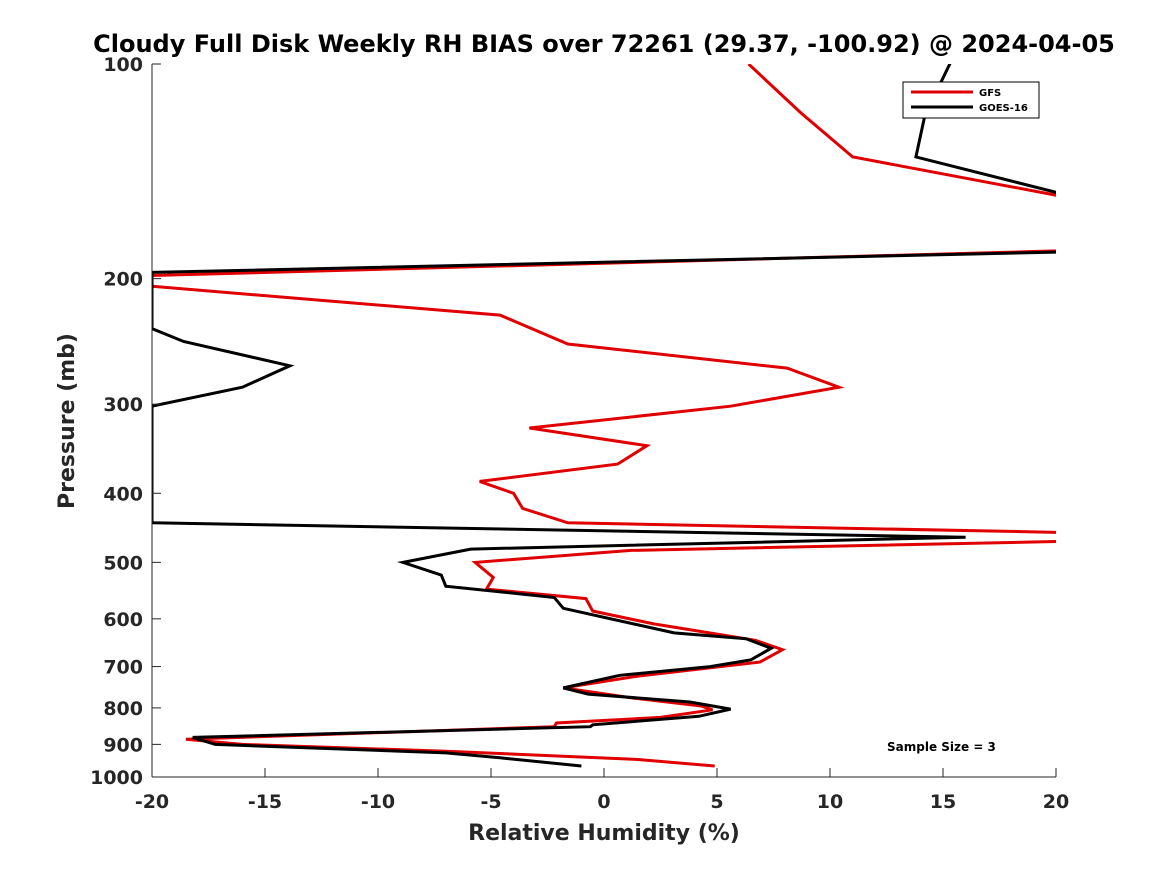  I want to click on x-tick-label: -15, so click(265, 802).